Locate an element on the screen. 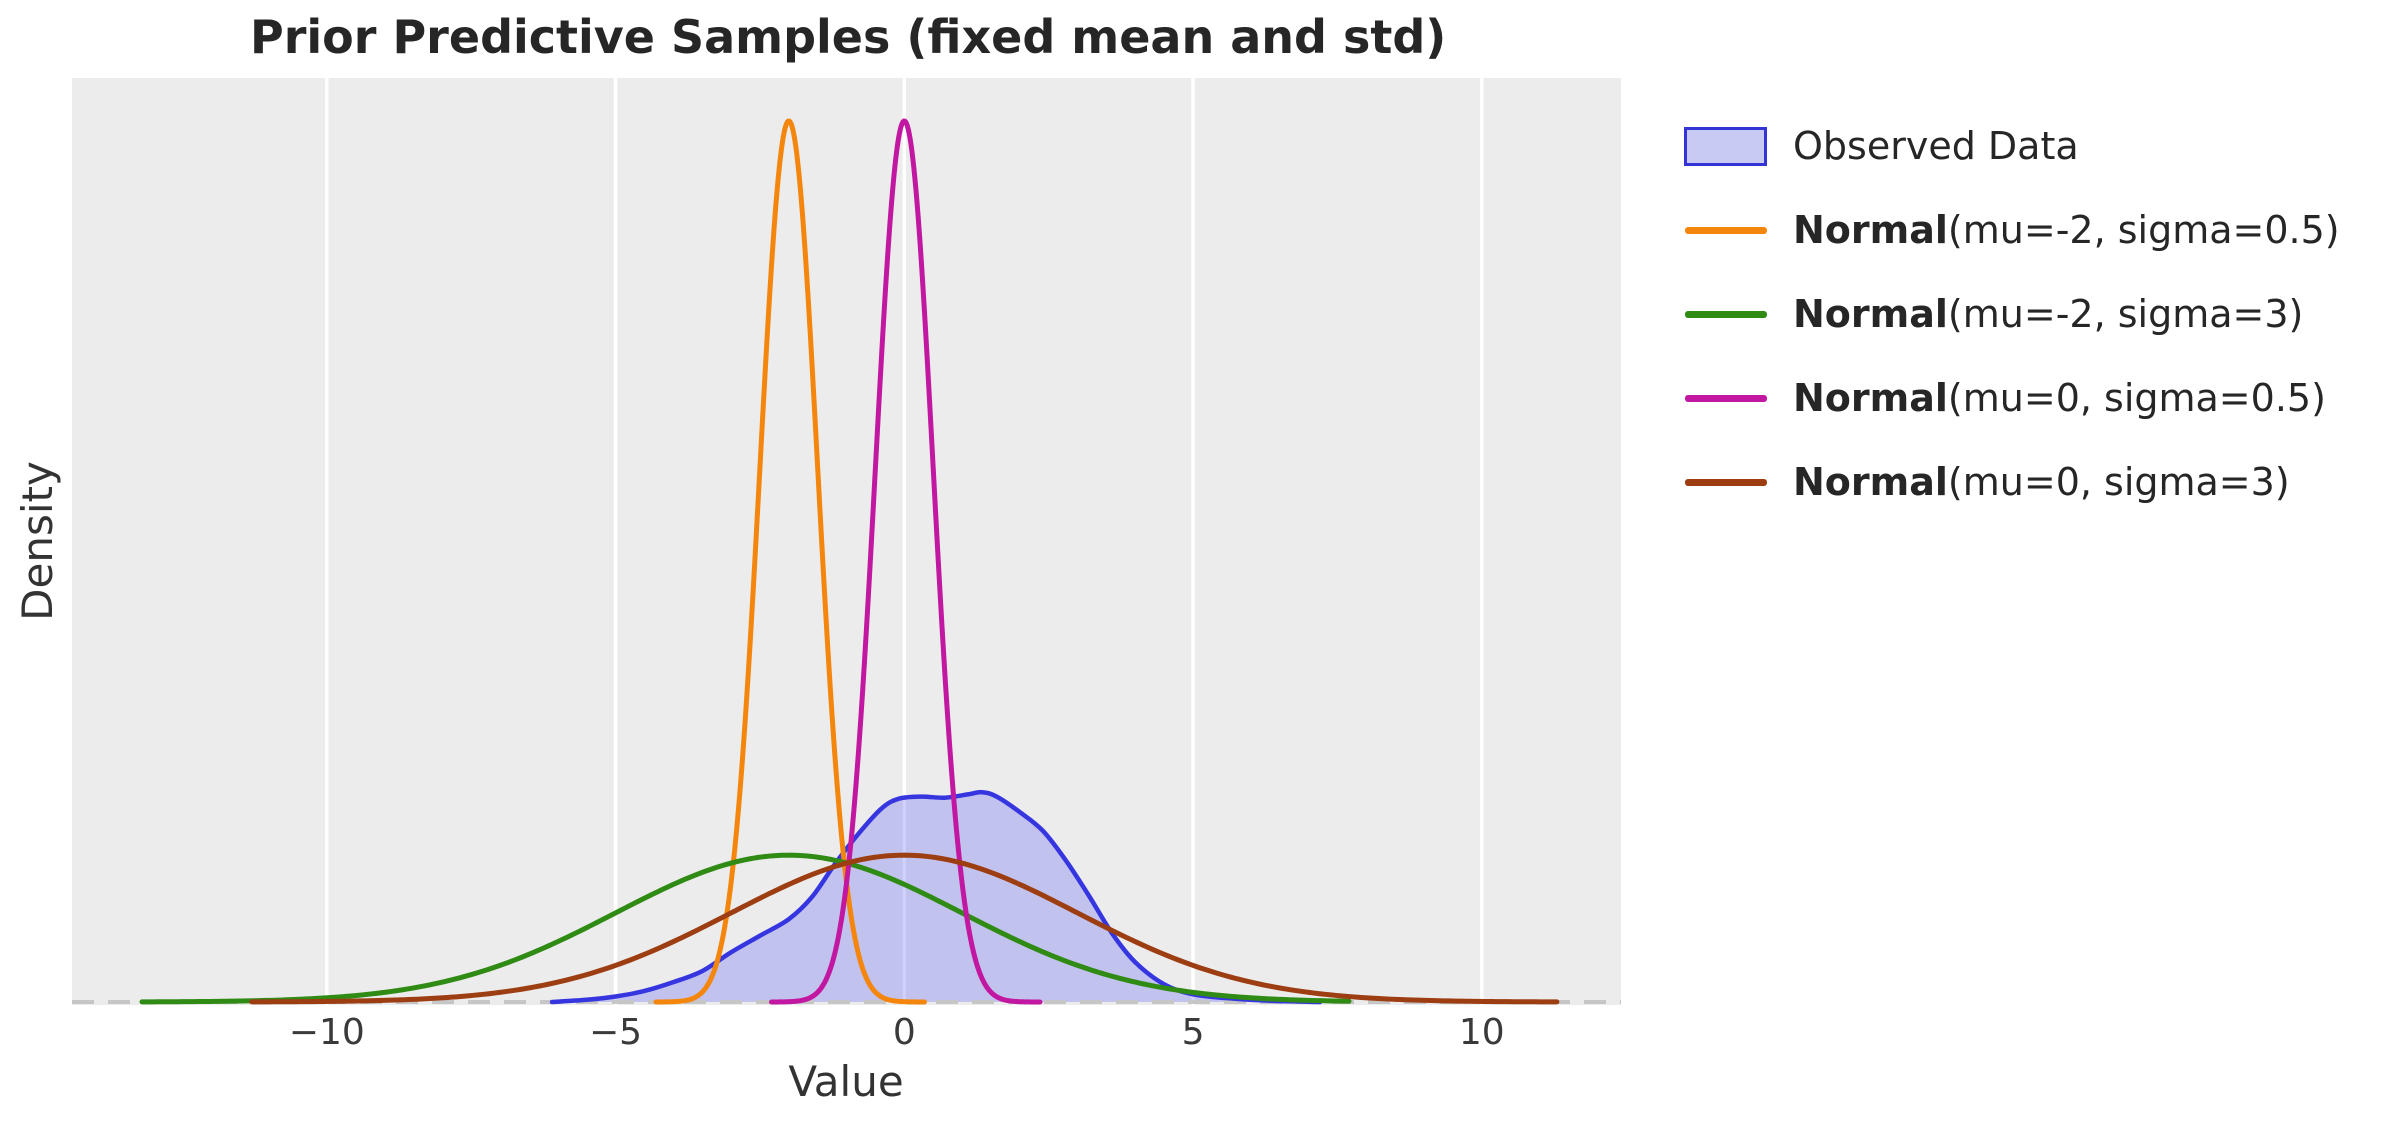 The image size is (2389, 1122). normal-curve-mu0-sigma3 is located at coordinates (904, 928).